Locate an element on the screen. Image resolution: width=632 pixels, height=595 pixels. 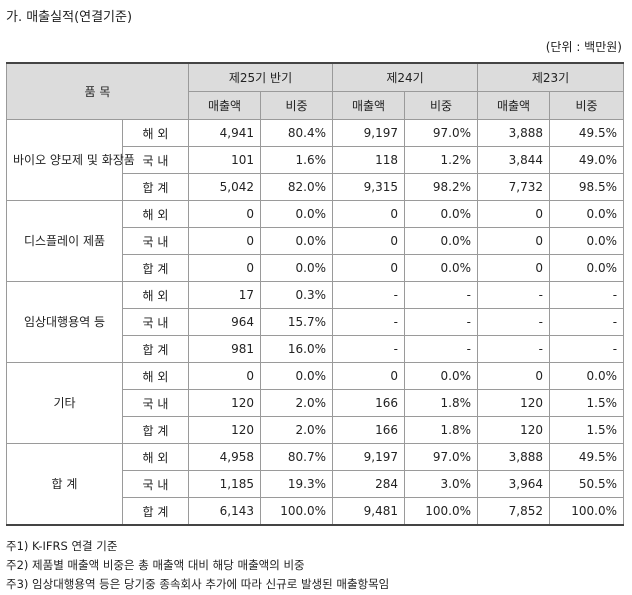
header-sales: 매출액 is located at coordinates (224, 105).